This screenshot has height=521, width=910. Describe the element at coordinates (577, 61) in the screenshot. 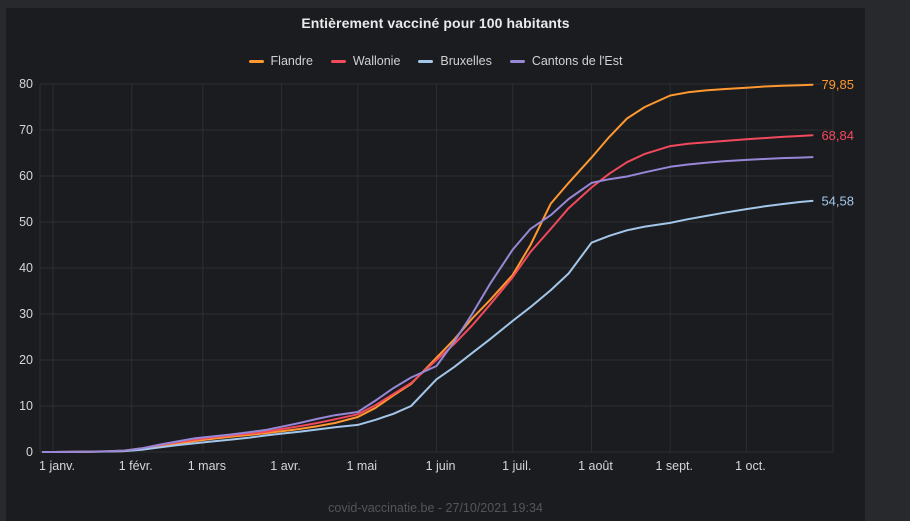

I see `legend-label-cantons-de-l-est: Cantons de l'Est` at that location.